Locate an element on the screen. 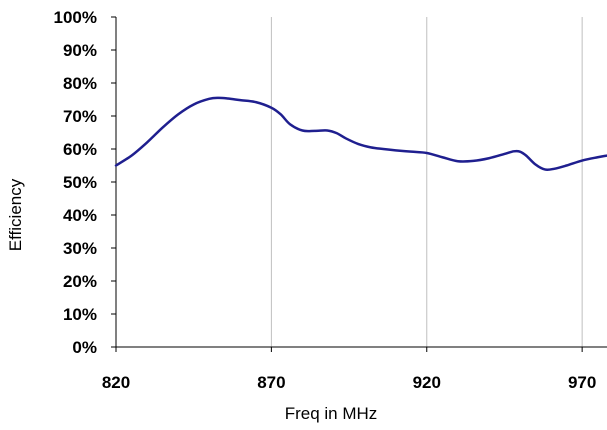 The width and height of the screenshot is (607, 430). y-tick-label: 90% is located at coordinates (80, 50).